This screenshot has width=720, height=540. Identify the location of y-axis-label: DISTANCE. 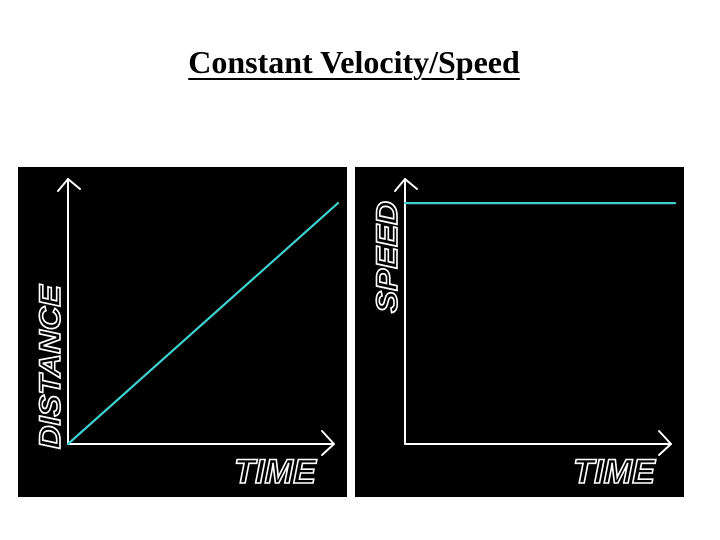
(50, 366).